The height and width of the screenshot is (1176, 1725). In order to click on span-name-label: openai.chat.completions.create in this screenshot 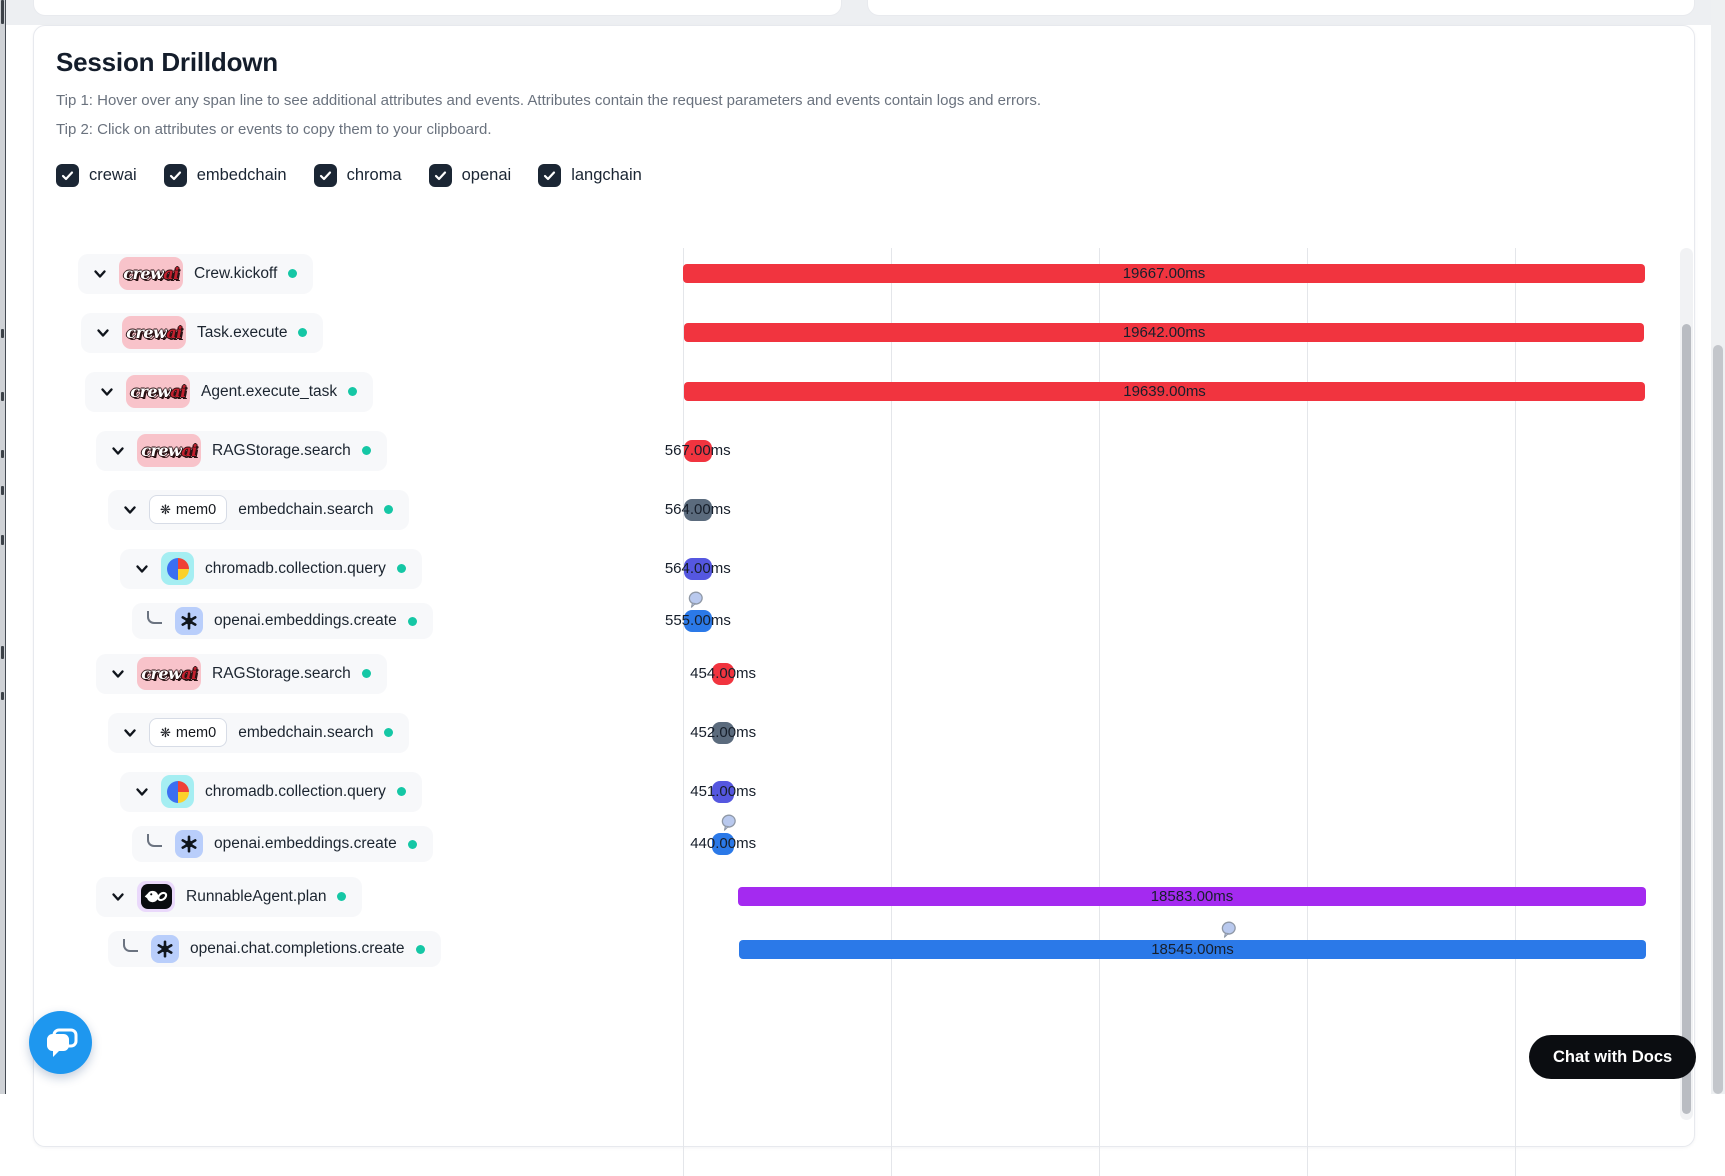, I will do `click(297, 948)`.